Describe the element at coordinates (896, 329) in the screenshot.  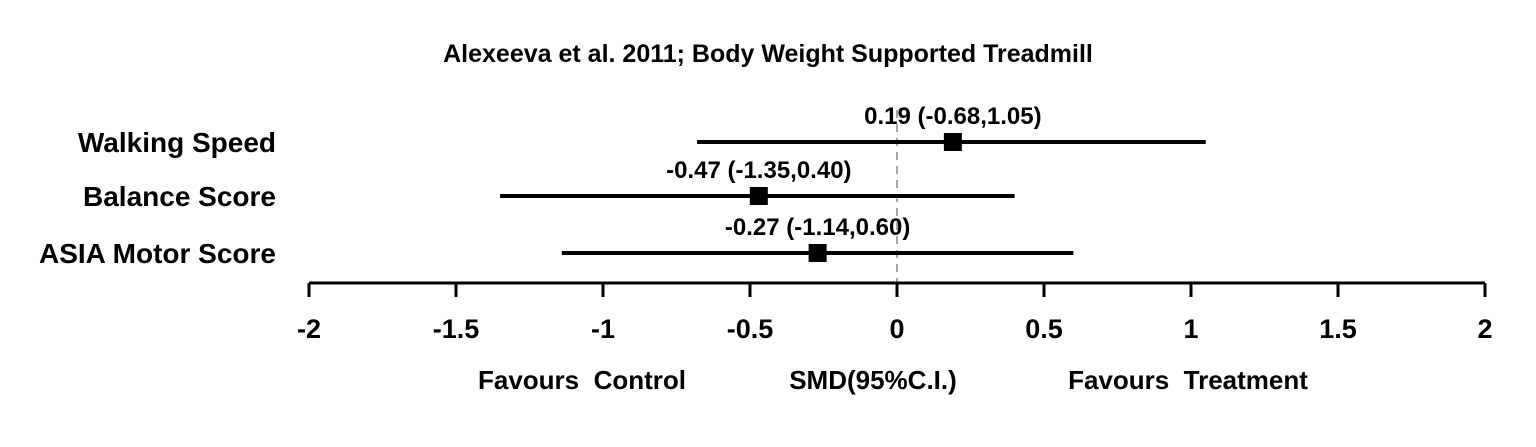
I see `x-tick-label: 0` at that location.